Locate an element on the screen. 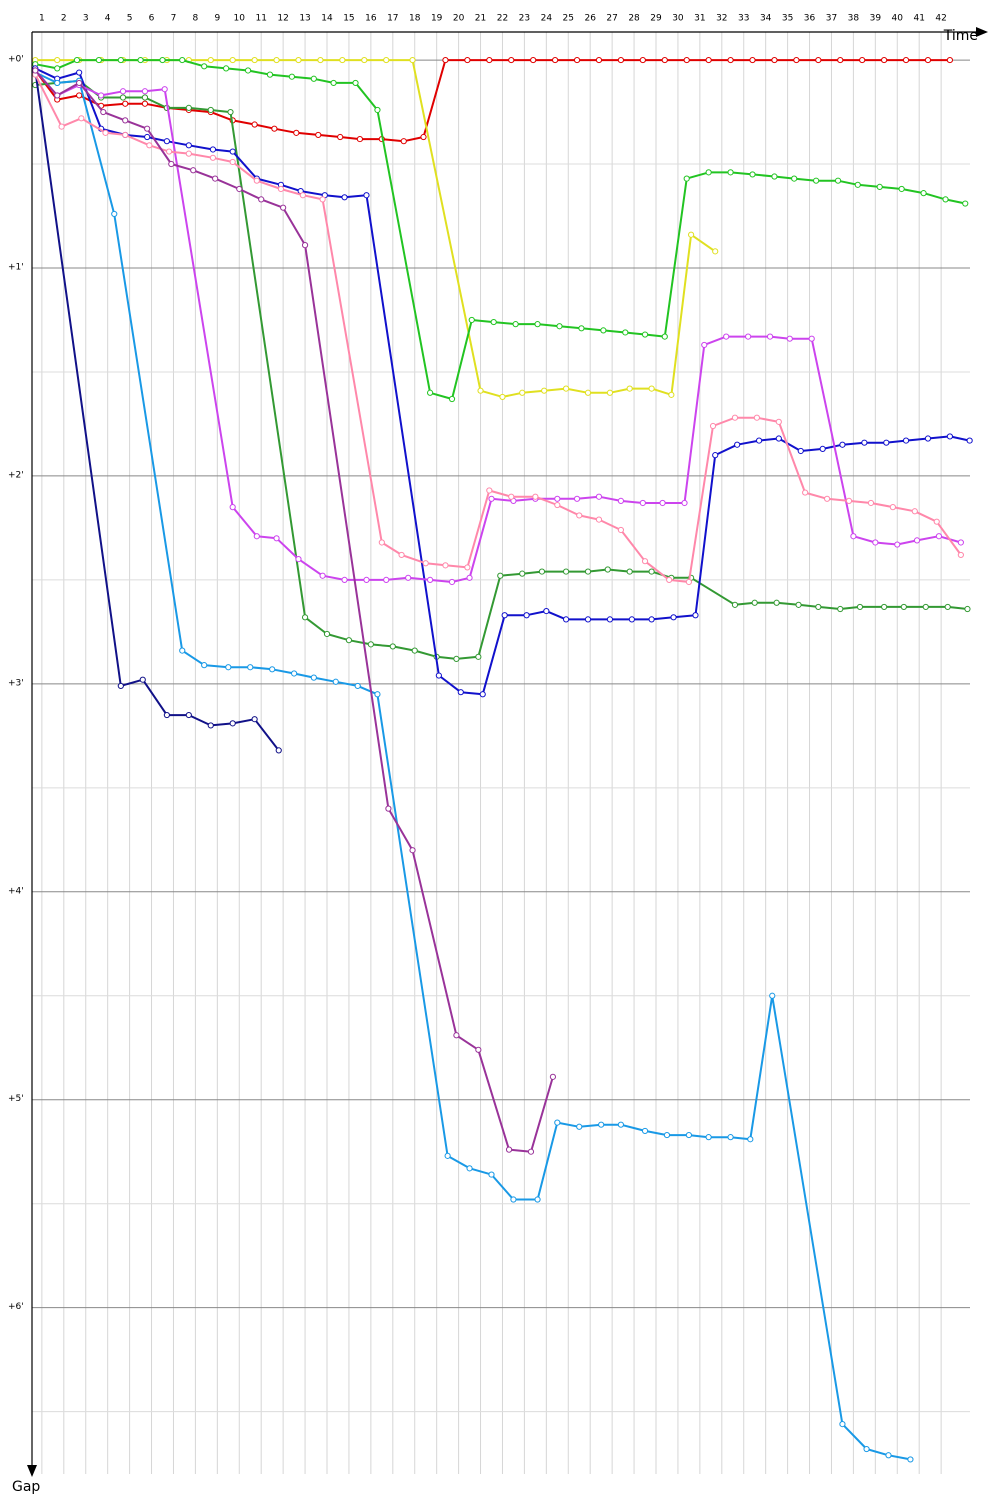  x-tick-label: 35 is located at coordinates (787, 19).